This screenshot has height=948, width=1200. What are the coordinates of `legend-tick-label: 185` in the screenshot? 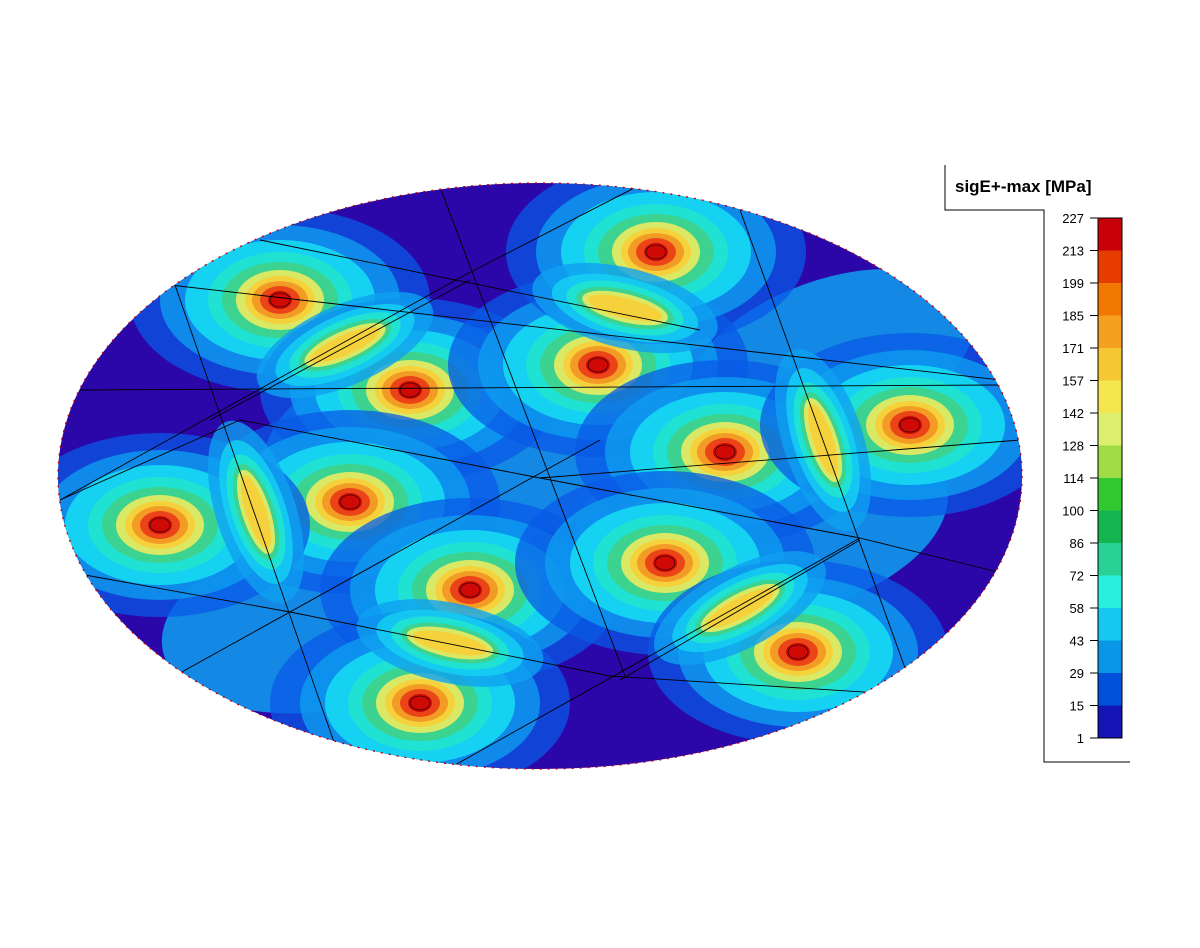 It's located at (1073, 316).